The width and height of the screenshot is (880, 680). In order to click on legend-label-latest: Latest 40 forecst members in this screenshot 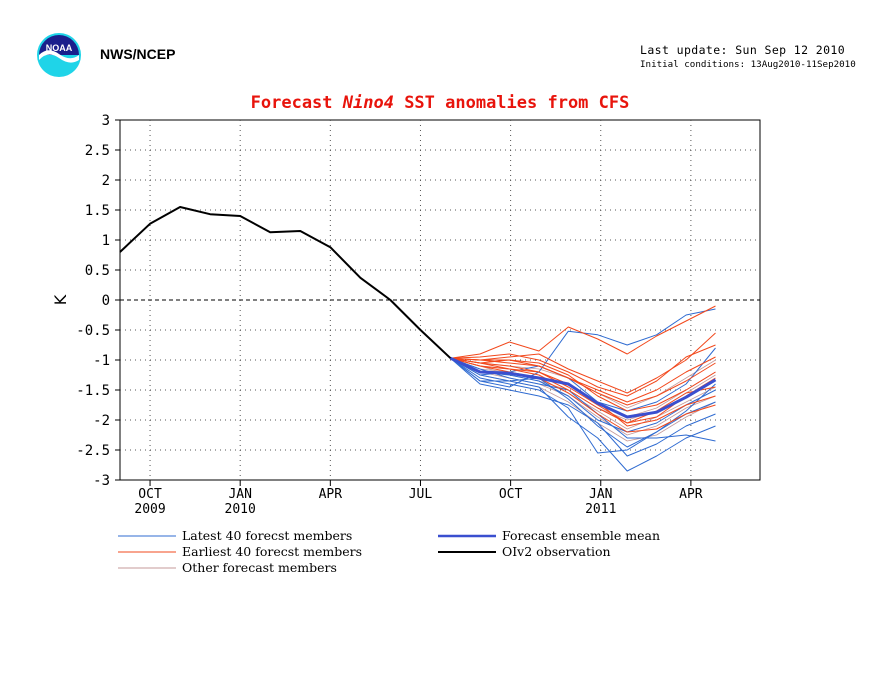, I will do `click(267, 535)`.